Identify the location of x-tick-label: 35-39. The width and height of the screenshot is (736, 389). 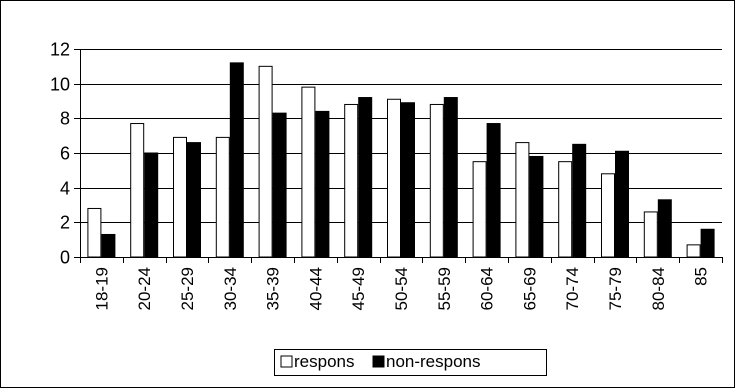
(273, 288).